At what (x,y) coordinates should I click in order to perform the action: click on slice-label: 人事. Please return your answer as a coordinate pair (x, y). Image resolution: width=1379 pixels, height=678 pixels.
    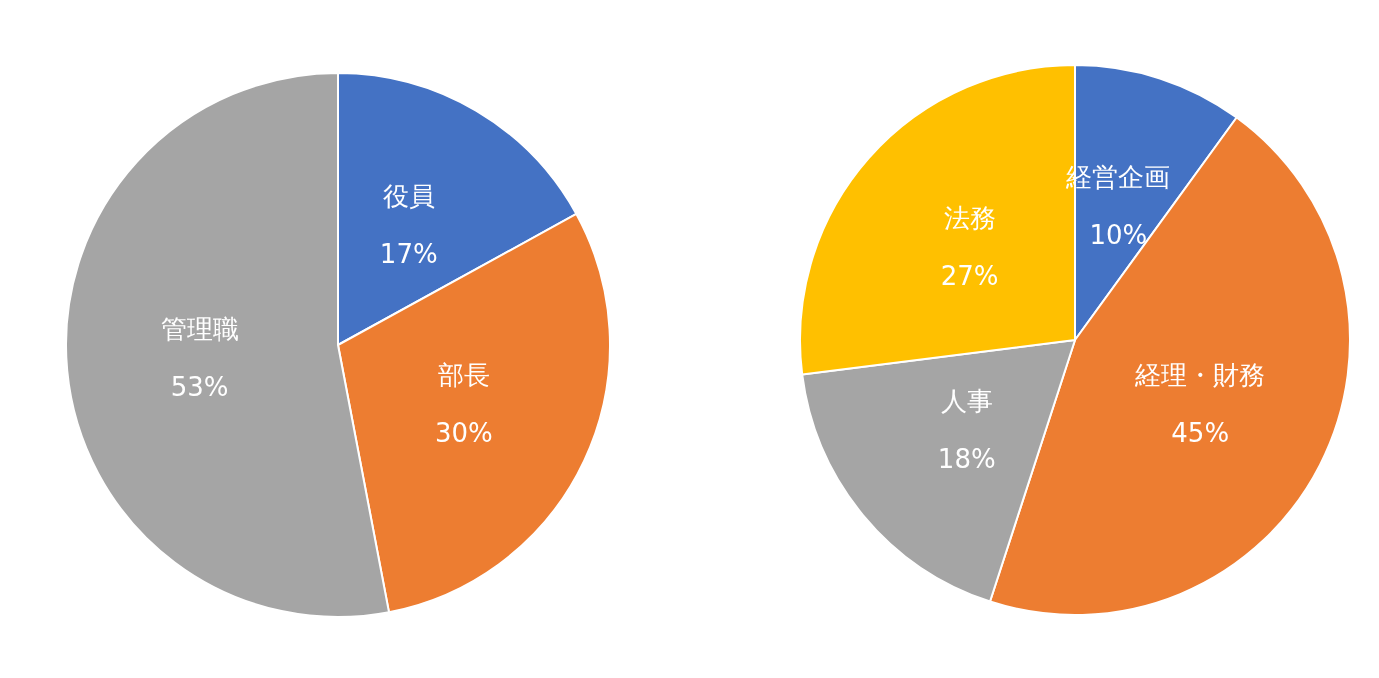
    Looking at the image, I should click on (966, 400).